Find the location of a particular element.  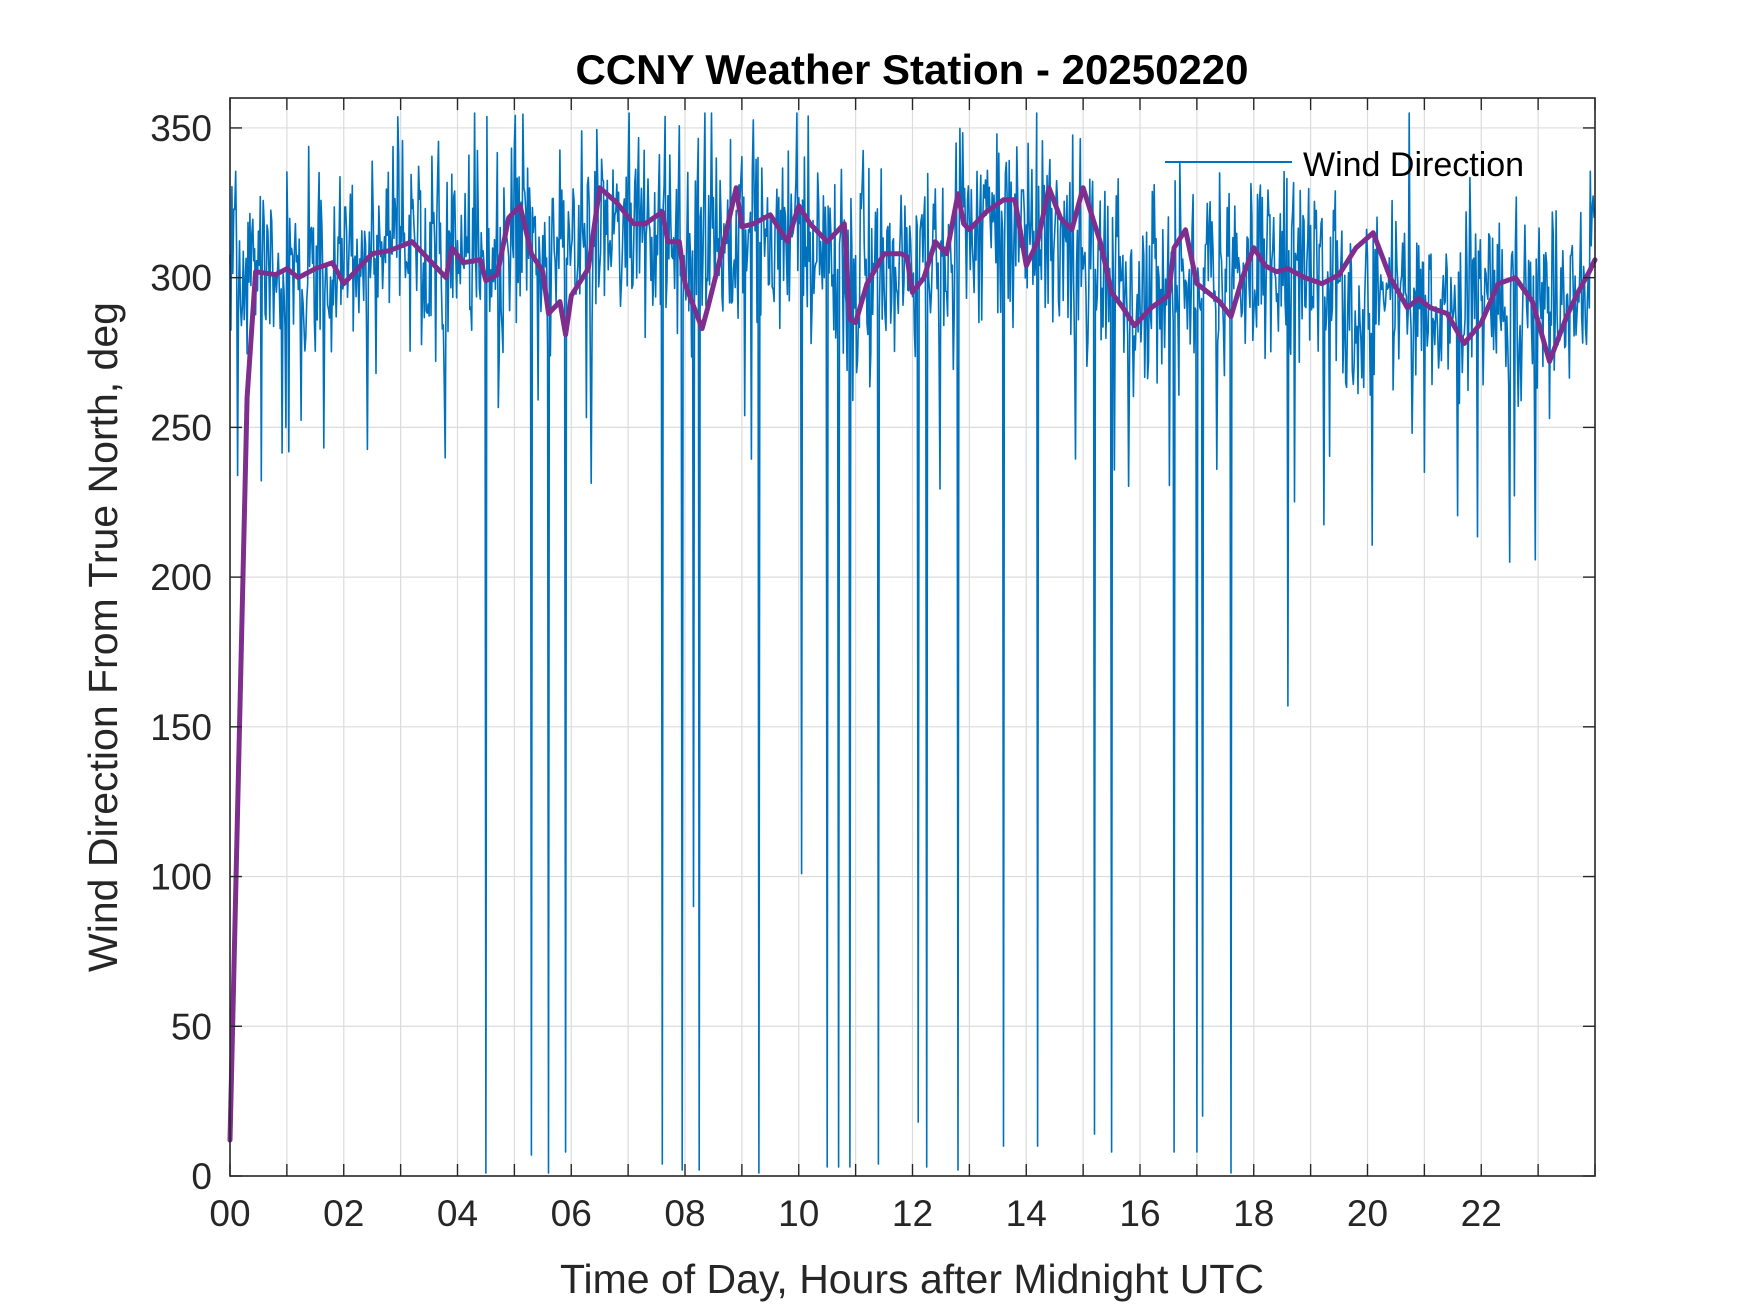

x-tick-label: 18 is located at coordinates (1253, 1213).